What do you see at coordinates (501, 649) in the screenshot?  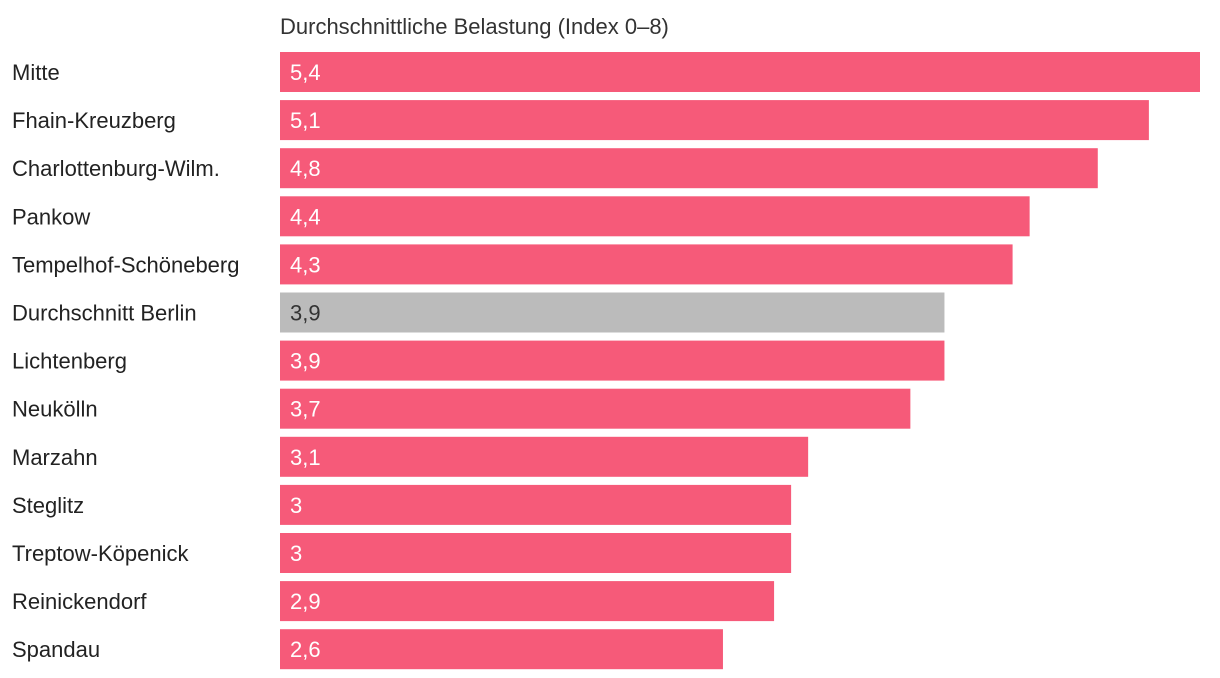 I see `bar-spandau` at bounding box center [501, 649].